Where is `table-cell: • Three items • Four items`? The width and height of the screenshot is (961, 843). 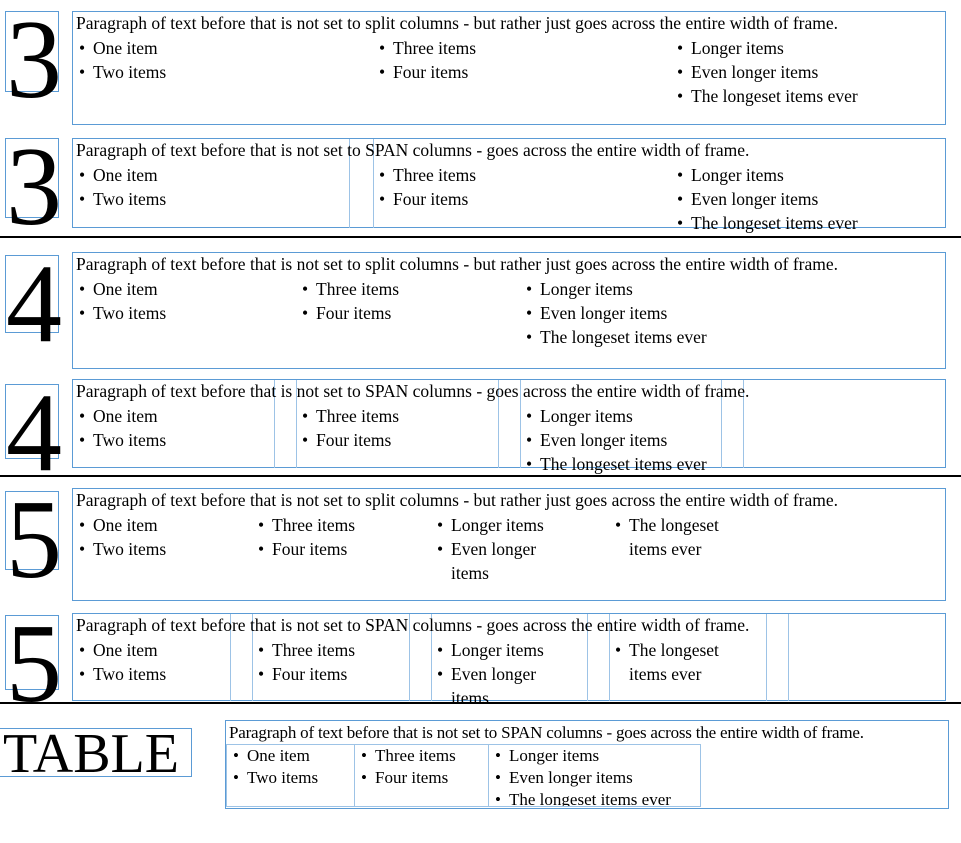 table-cell: • Three items • Four items is located at coordinates (421, 775).